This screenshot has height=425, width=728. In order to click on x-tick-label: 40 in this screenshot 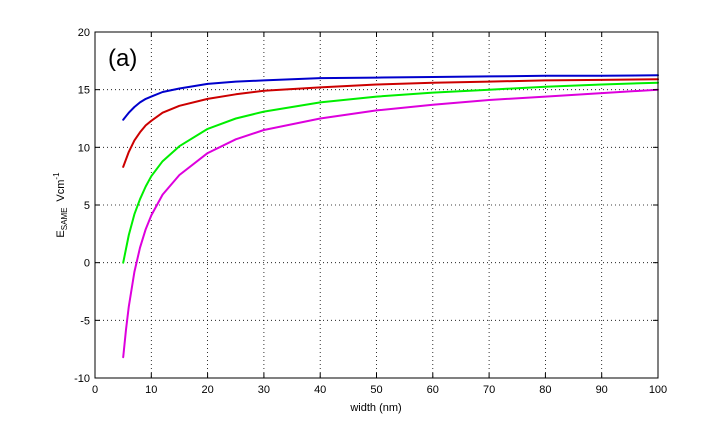, I will do `click(320, 390)`.